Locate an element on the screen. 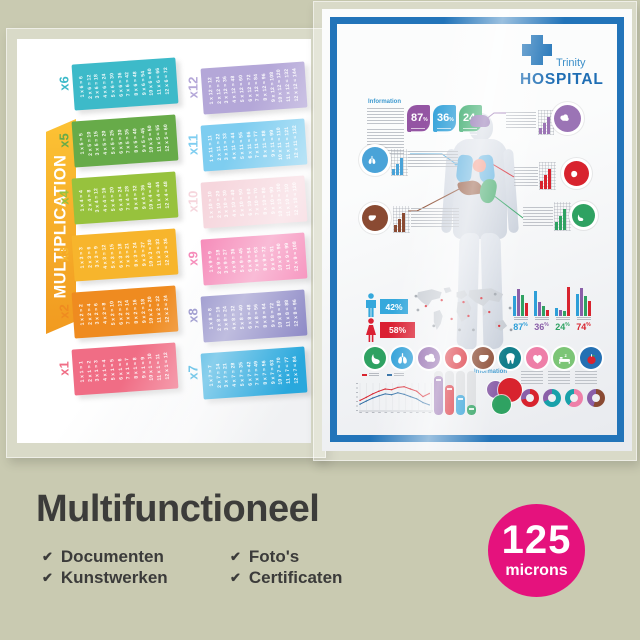 The width and height of the screenshot is (640, 640). percent-badge: 87% is located at coordinates (418, 120).